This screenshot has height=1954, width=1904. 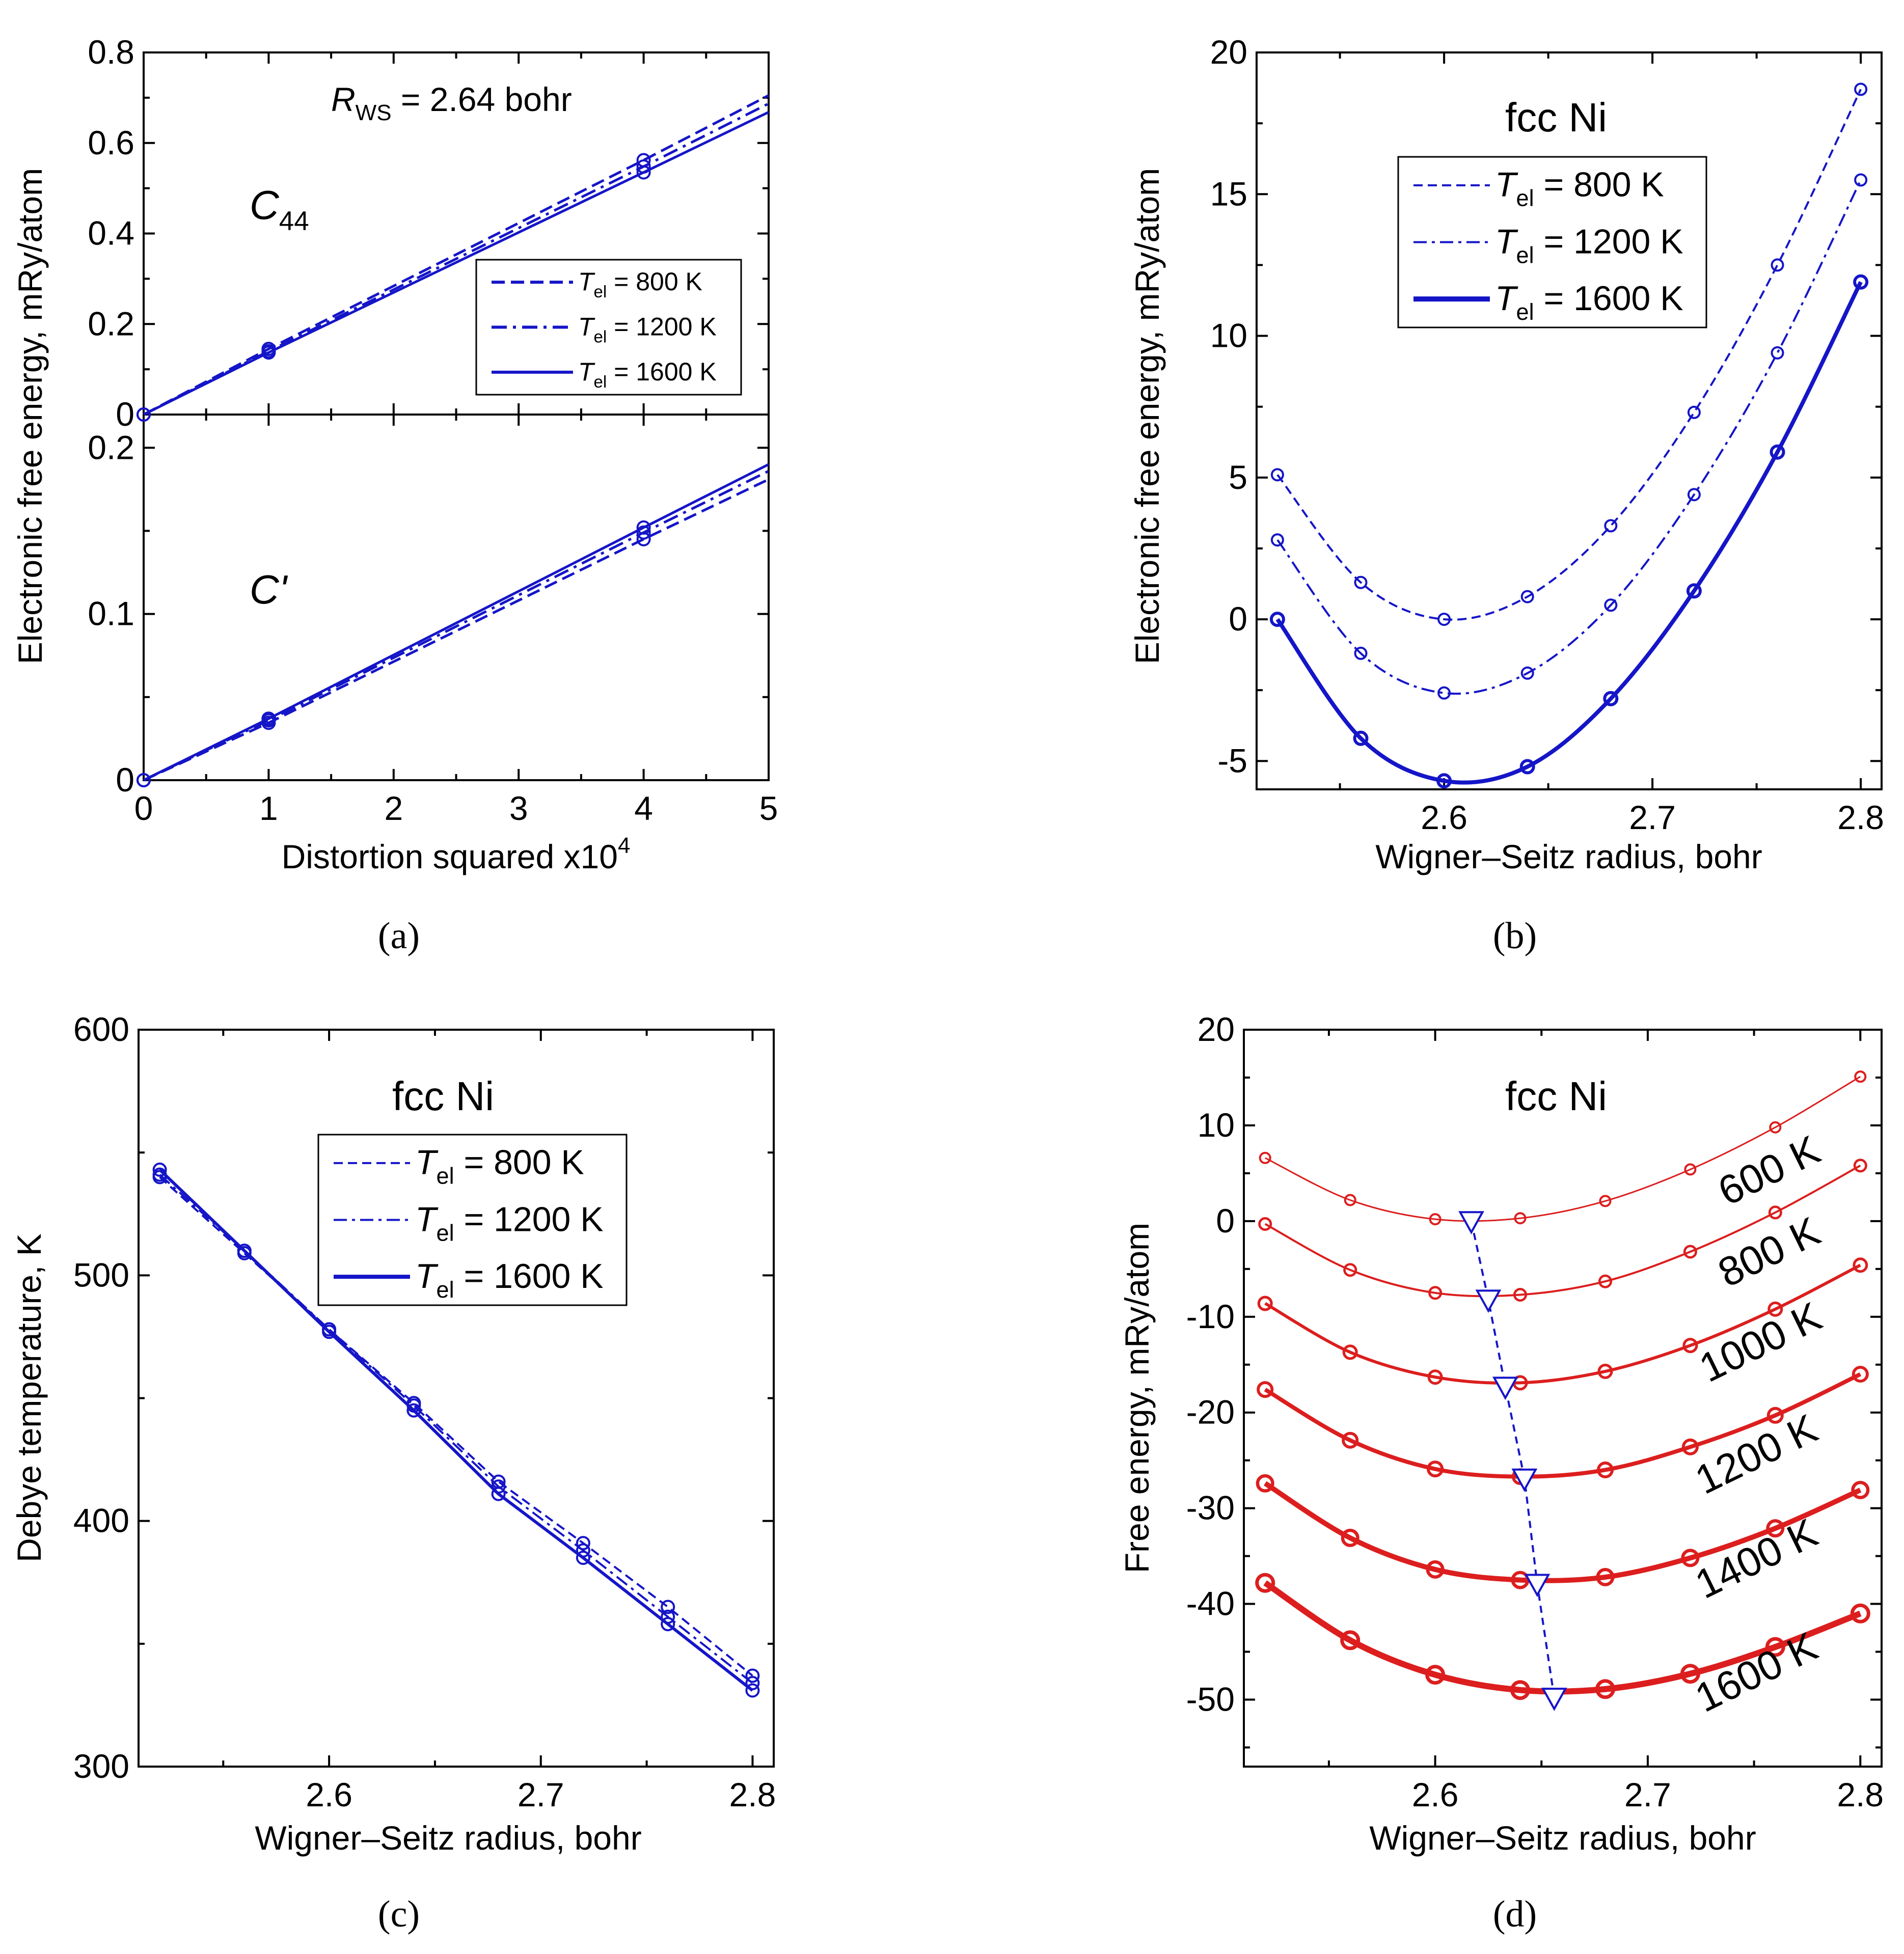 I want to click on y-axis-label: Electronic free energy, mRy/atom, so click(x=30, y=416).